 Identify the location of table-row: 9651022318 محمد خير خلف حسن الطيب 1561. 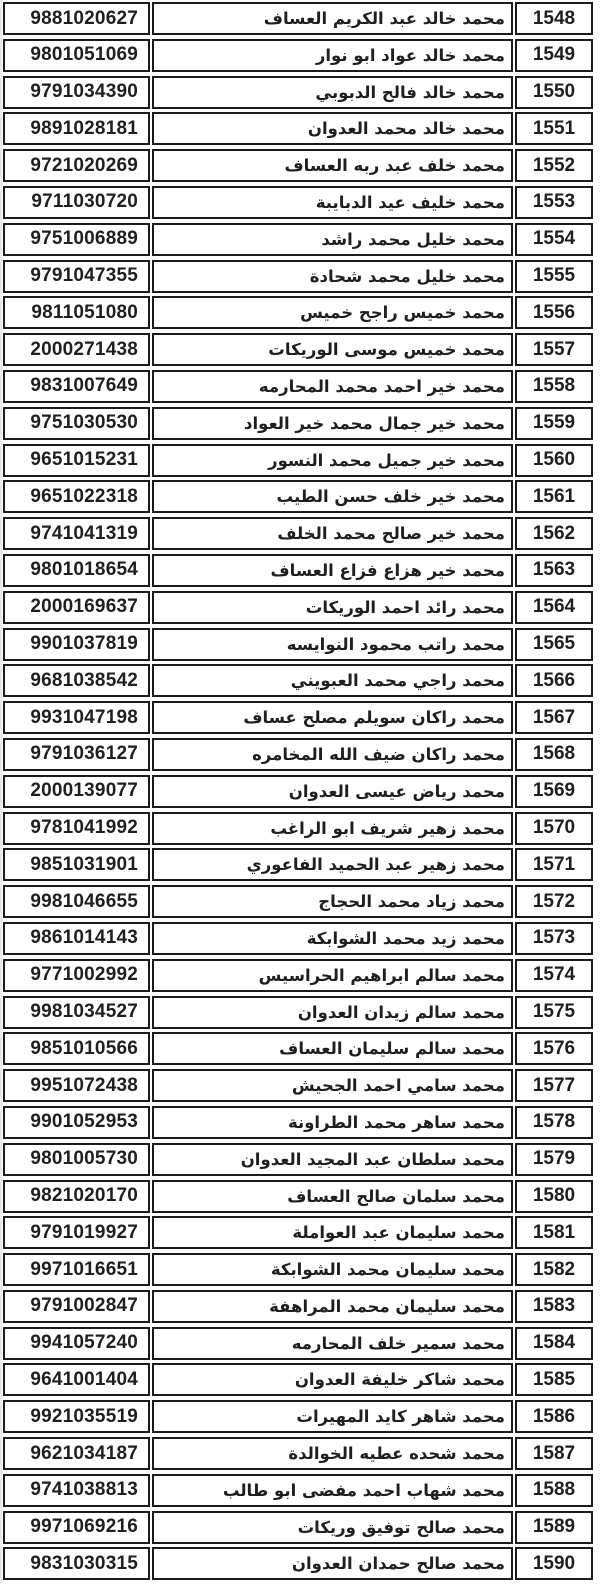
(298, 497).